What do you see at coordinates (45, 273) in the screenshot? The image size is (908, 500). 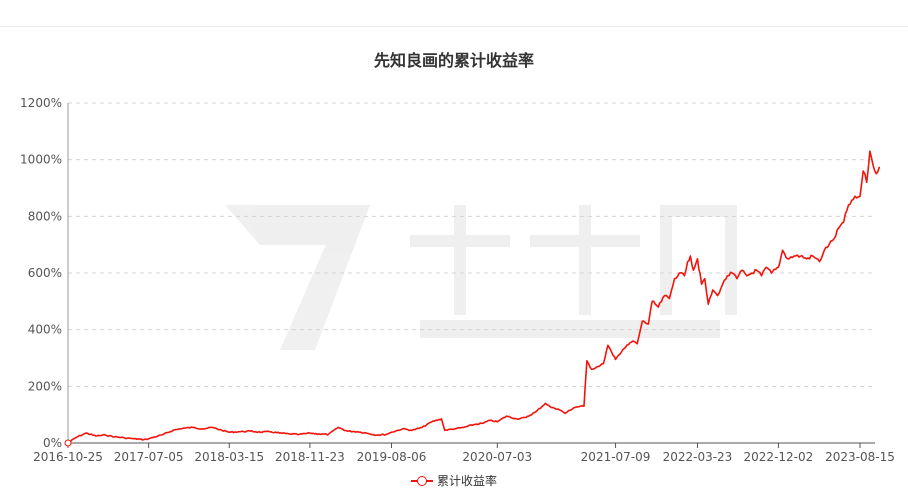 I see `y-tick-label: 600%` at bounding box center [45, 273].